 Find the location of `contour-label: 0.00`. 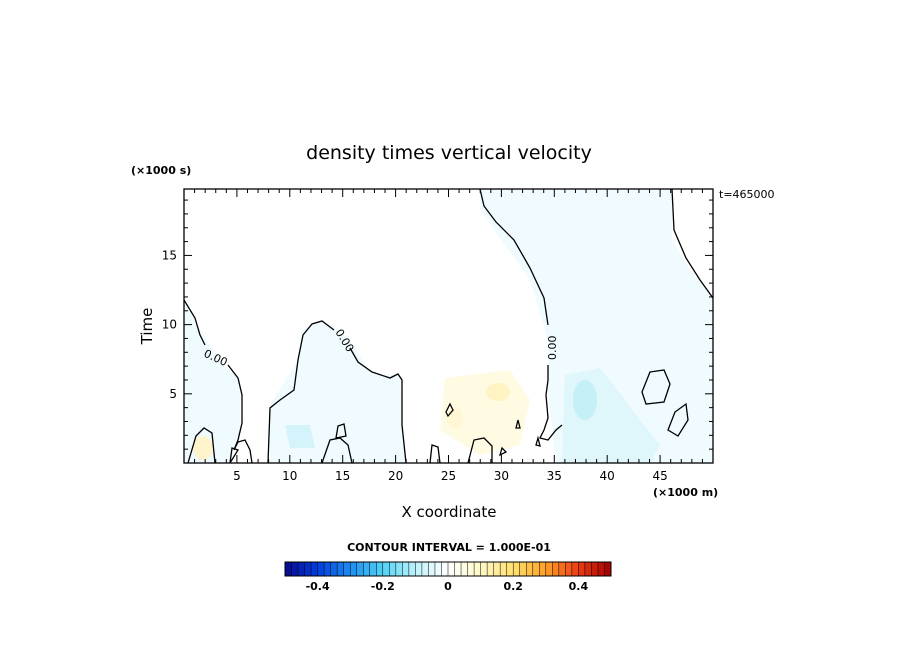

contour-label: 0.00 is located at coordinates (552, 348).